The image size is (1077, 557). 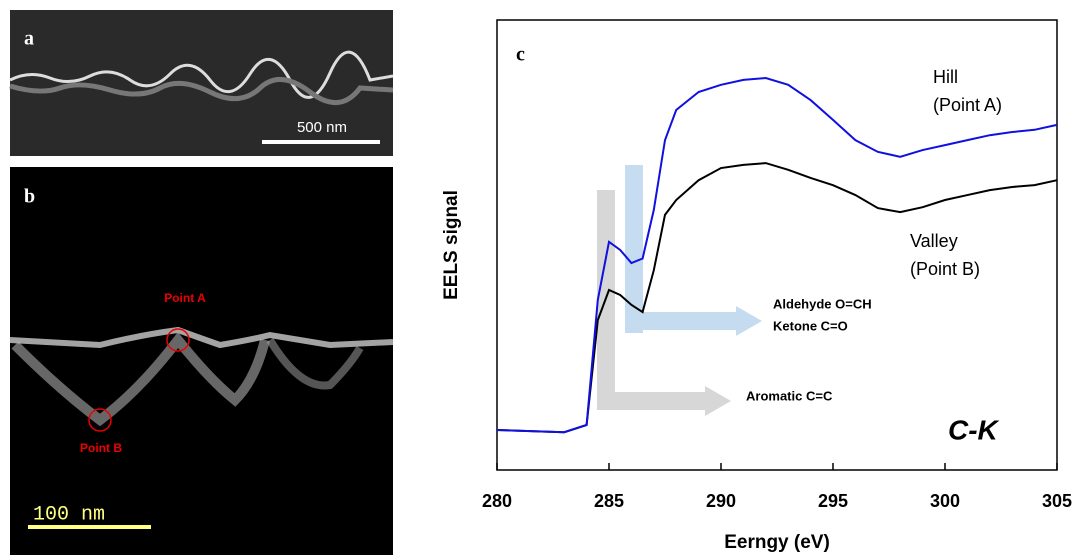 What do you see at coordinates (178, 340) in the screenshot?
I see `point-a-marker` at bounding box center [178, 340].